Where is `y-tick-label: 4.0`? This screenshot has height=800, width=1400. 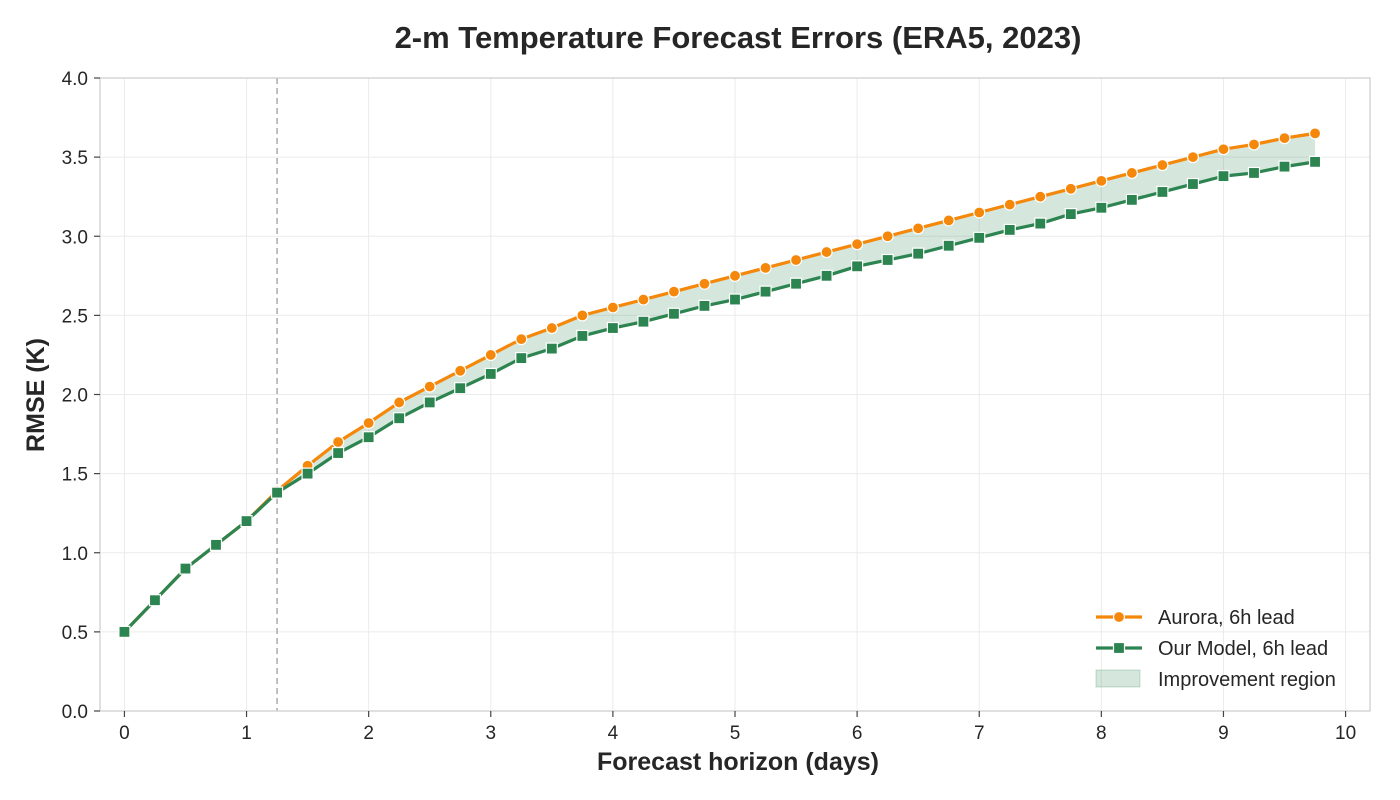 y-tick-label: 4.0 is located at coordinates (75, 79).